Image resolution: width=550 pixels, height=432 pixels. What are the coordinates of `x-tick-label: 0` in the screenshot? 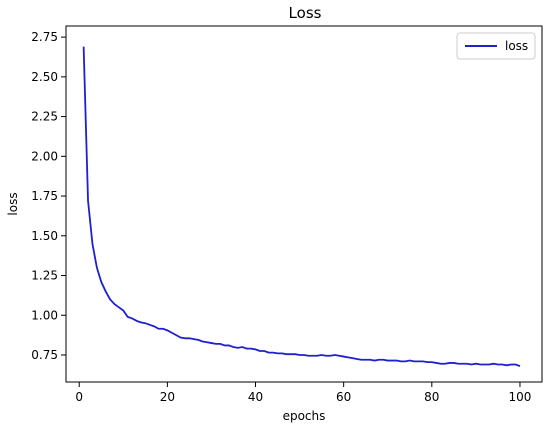 It's located at (79, 397).